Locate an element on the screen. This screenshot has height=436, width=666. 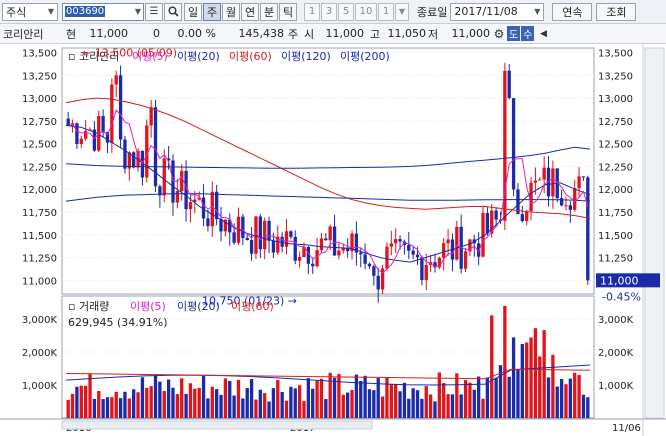
drawing-tools-button: 도 is located at coordinates (514, 33).